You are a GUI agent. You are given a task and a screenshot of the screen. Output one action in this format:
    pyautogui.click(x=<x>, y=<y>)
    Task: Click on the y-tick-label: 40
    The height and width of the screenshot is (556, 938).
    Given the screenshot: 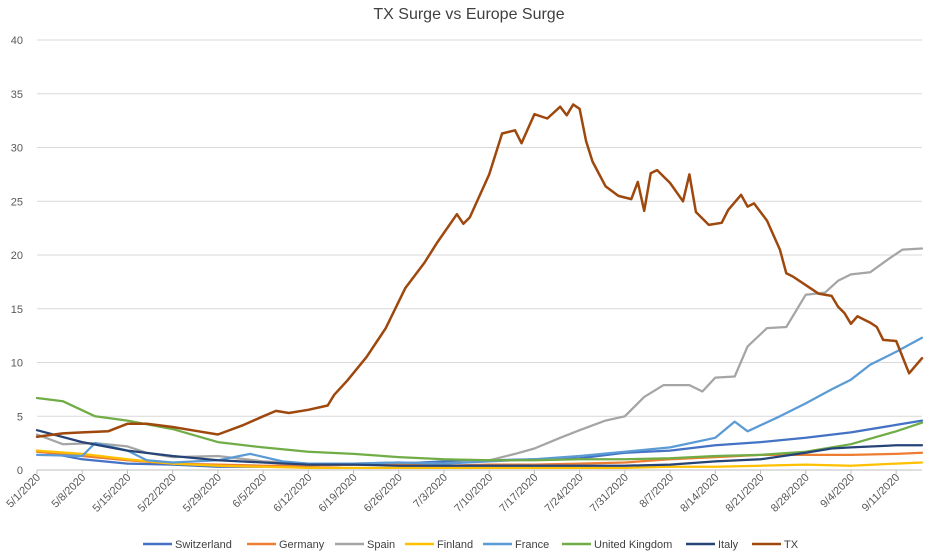 What is the action you would take?
    pyautogui.click(x=17, y=41)
    